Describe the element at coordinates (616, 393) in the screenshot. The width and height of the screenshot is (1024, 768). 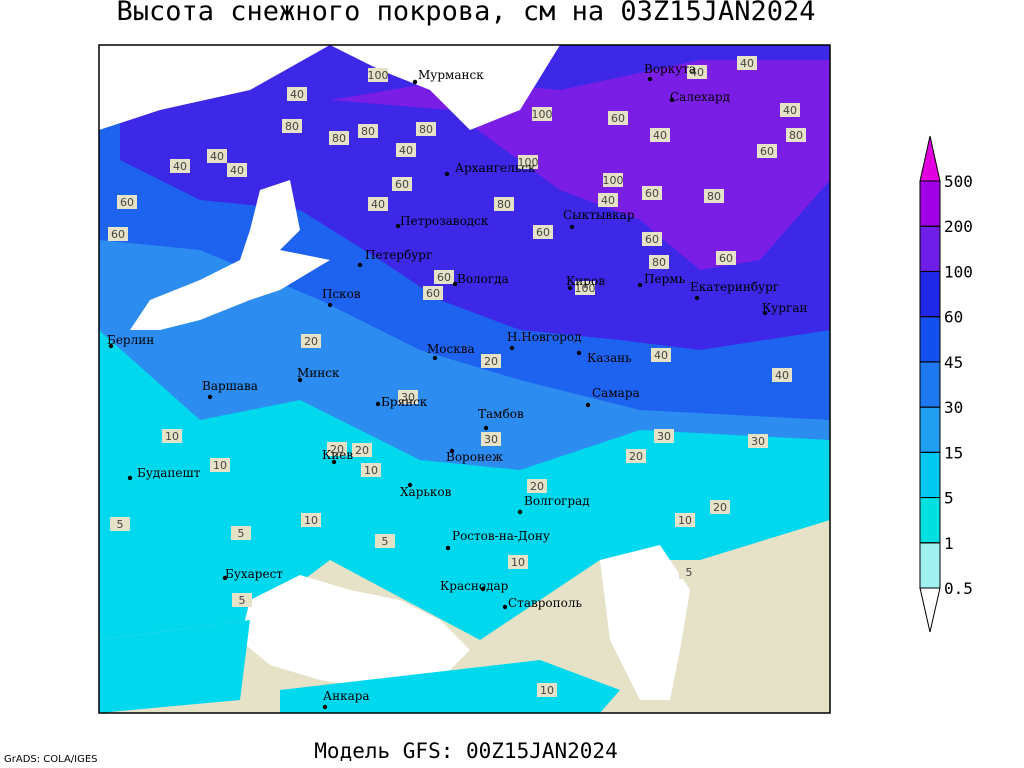
I see `city-label: Самара` at that location.